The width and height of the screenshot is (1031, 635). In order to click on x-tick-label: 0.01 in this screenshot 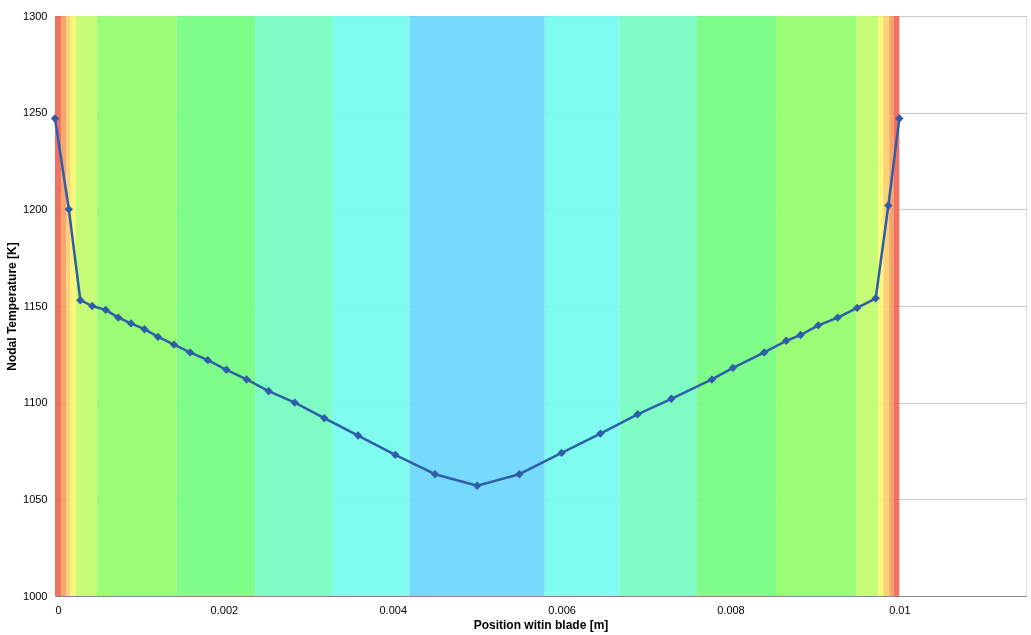, I will do `click(900, 609)`.